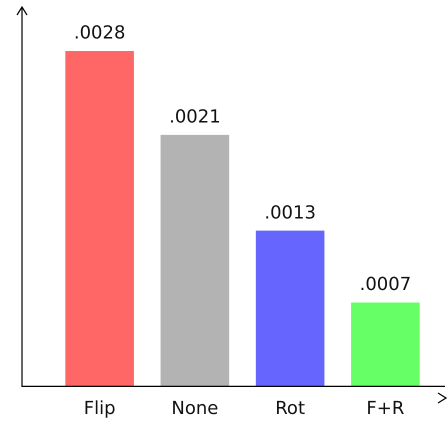 Image resolution: width=447 pixels, height=432 pixels. What do you see at coordinates (195, 117) in the screenshot?
I see `data-label: .0021` at bounding box center [195, 117].